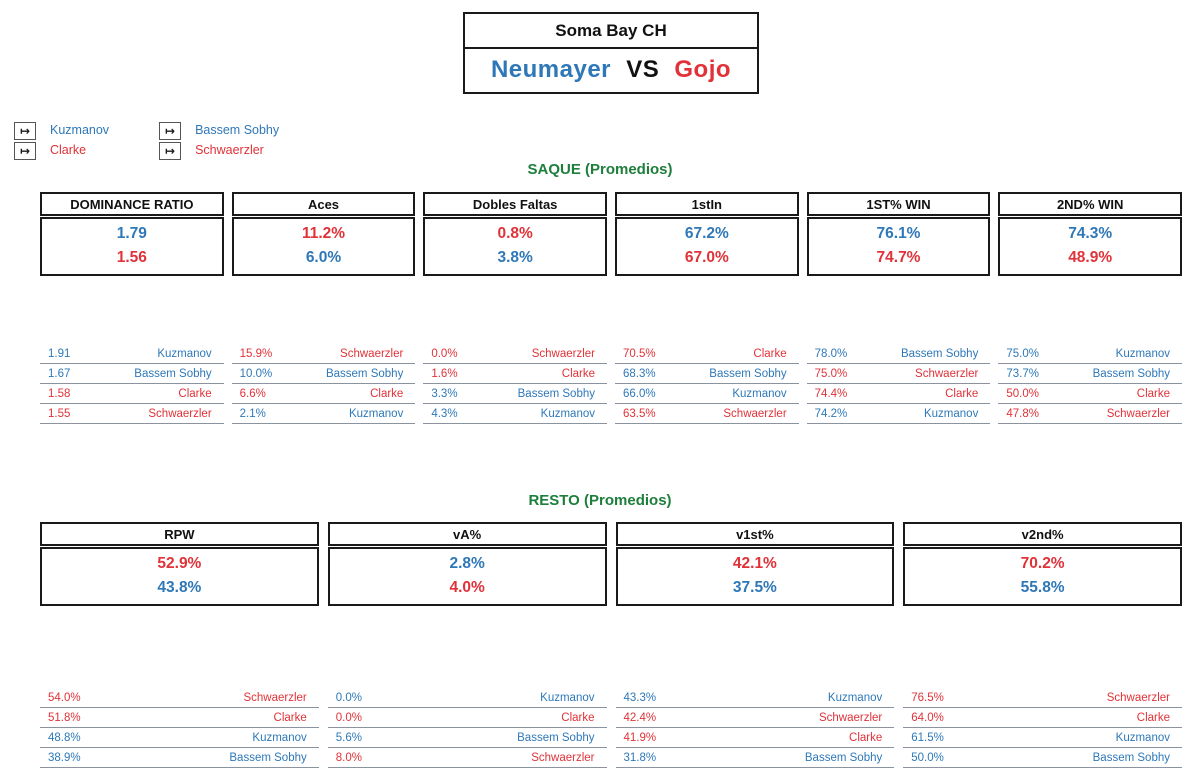 Image resolution: width=1200 pixels, height=784 pixels. What do you see at coordinates (703, 69) in the screenshot?
I see `player2-name: Gojo` at bounding box center [703, 69].